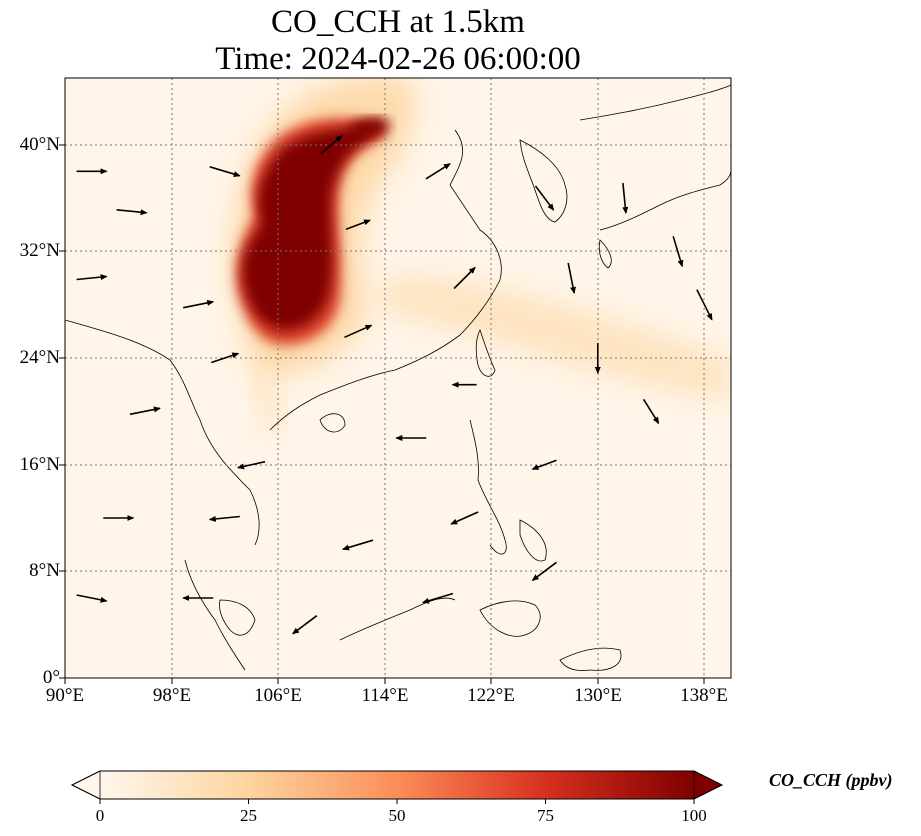 The height and width of the screenshot is (836, 921). I want to click on lon-tick-106e: 106°E, so click(278, 695).